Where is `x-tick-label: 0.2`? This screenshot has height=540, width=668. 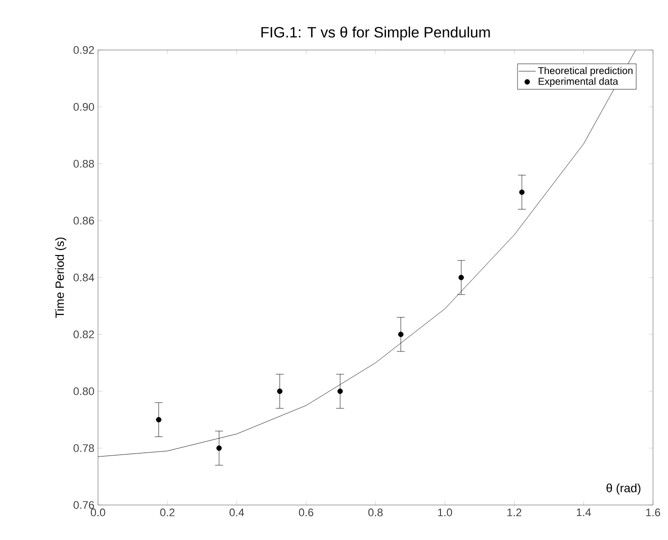 x-tick-label: 0.2 is located at coordinates (167, 512).